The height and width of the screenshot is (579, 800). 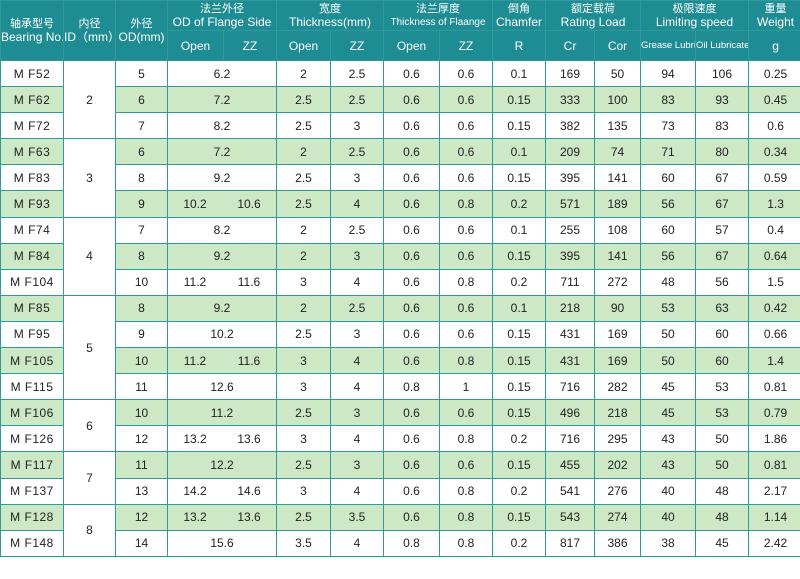 What do you see at coordinates (722, 308) in the screenshot?
I see `cell-oil-speed: 63` at bounding box center [722, 308].